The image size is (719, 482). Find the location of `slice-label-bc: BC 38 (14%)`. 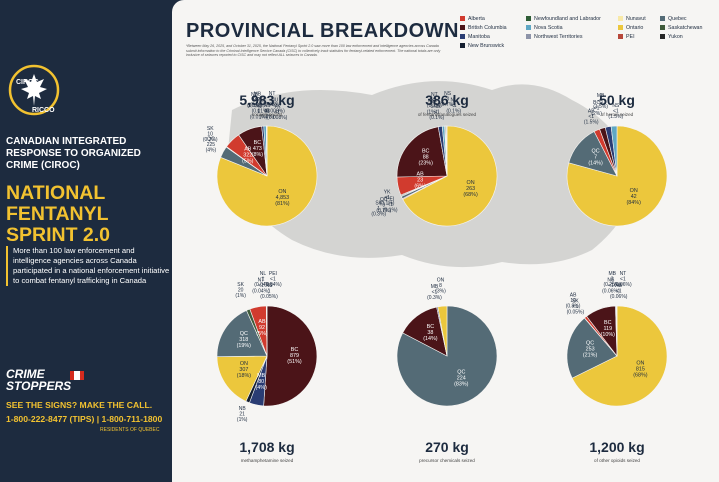

slice-label-bc: BC 38 (14%) is located at coordinates (430, 333).